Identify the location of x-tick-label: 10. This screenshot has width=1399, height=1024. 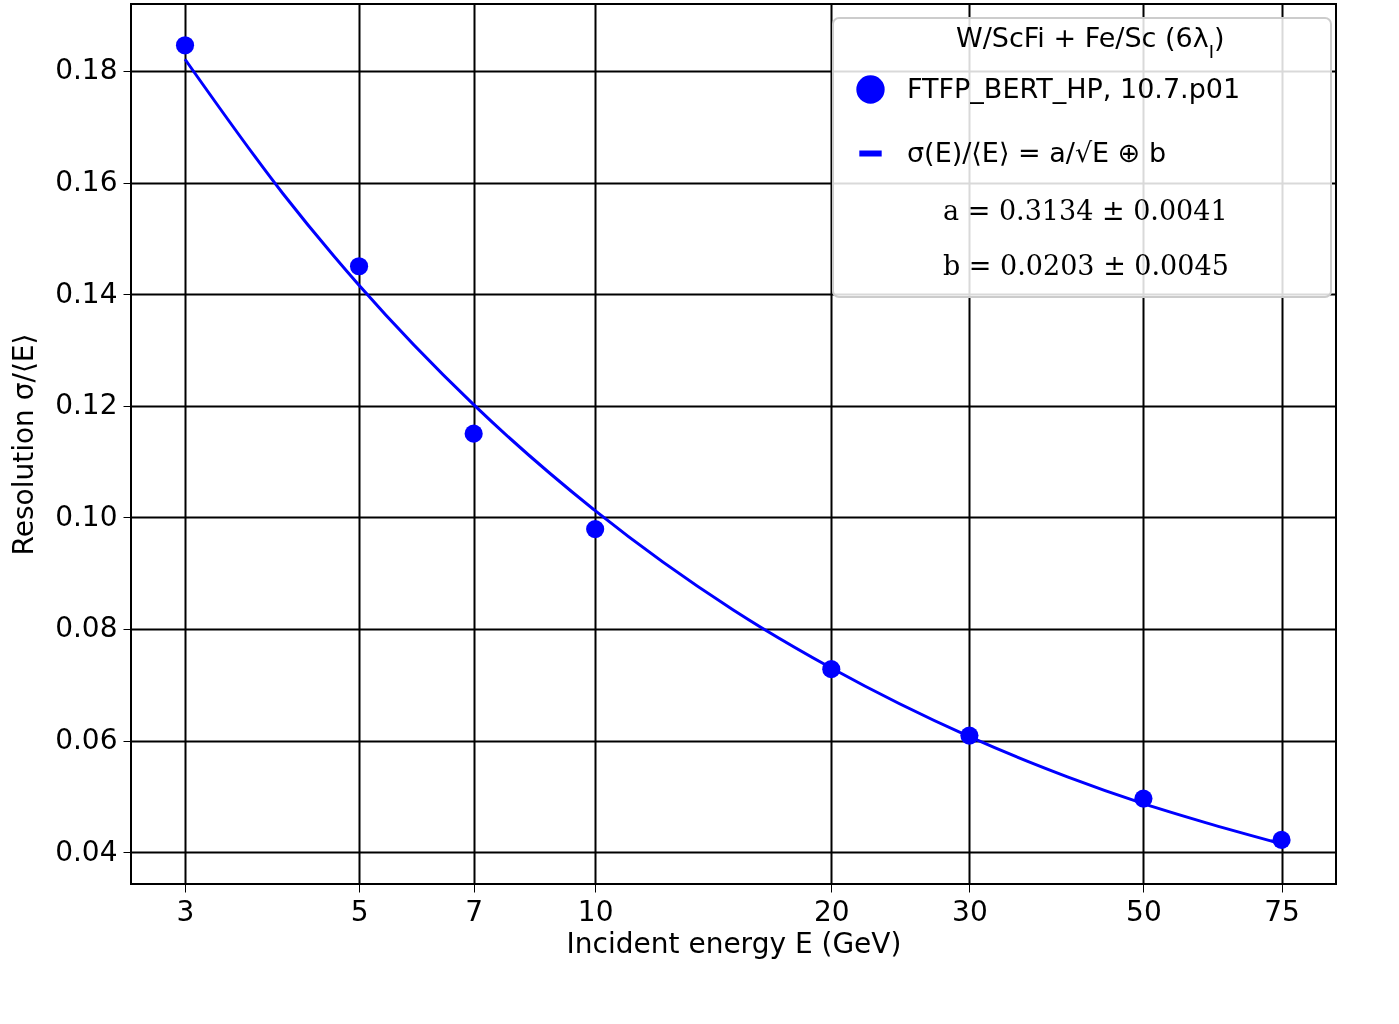
(595, 911).